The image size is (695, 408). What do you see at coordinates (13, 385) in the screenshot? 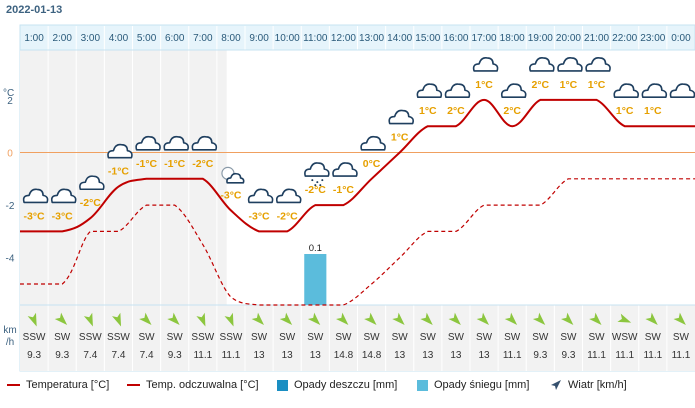
I see `legend-temperature-swatch` at bounding box center [13, 385].